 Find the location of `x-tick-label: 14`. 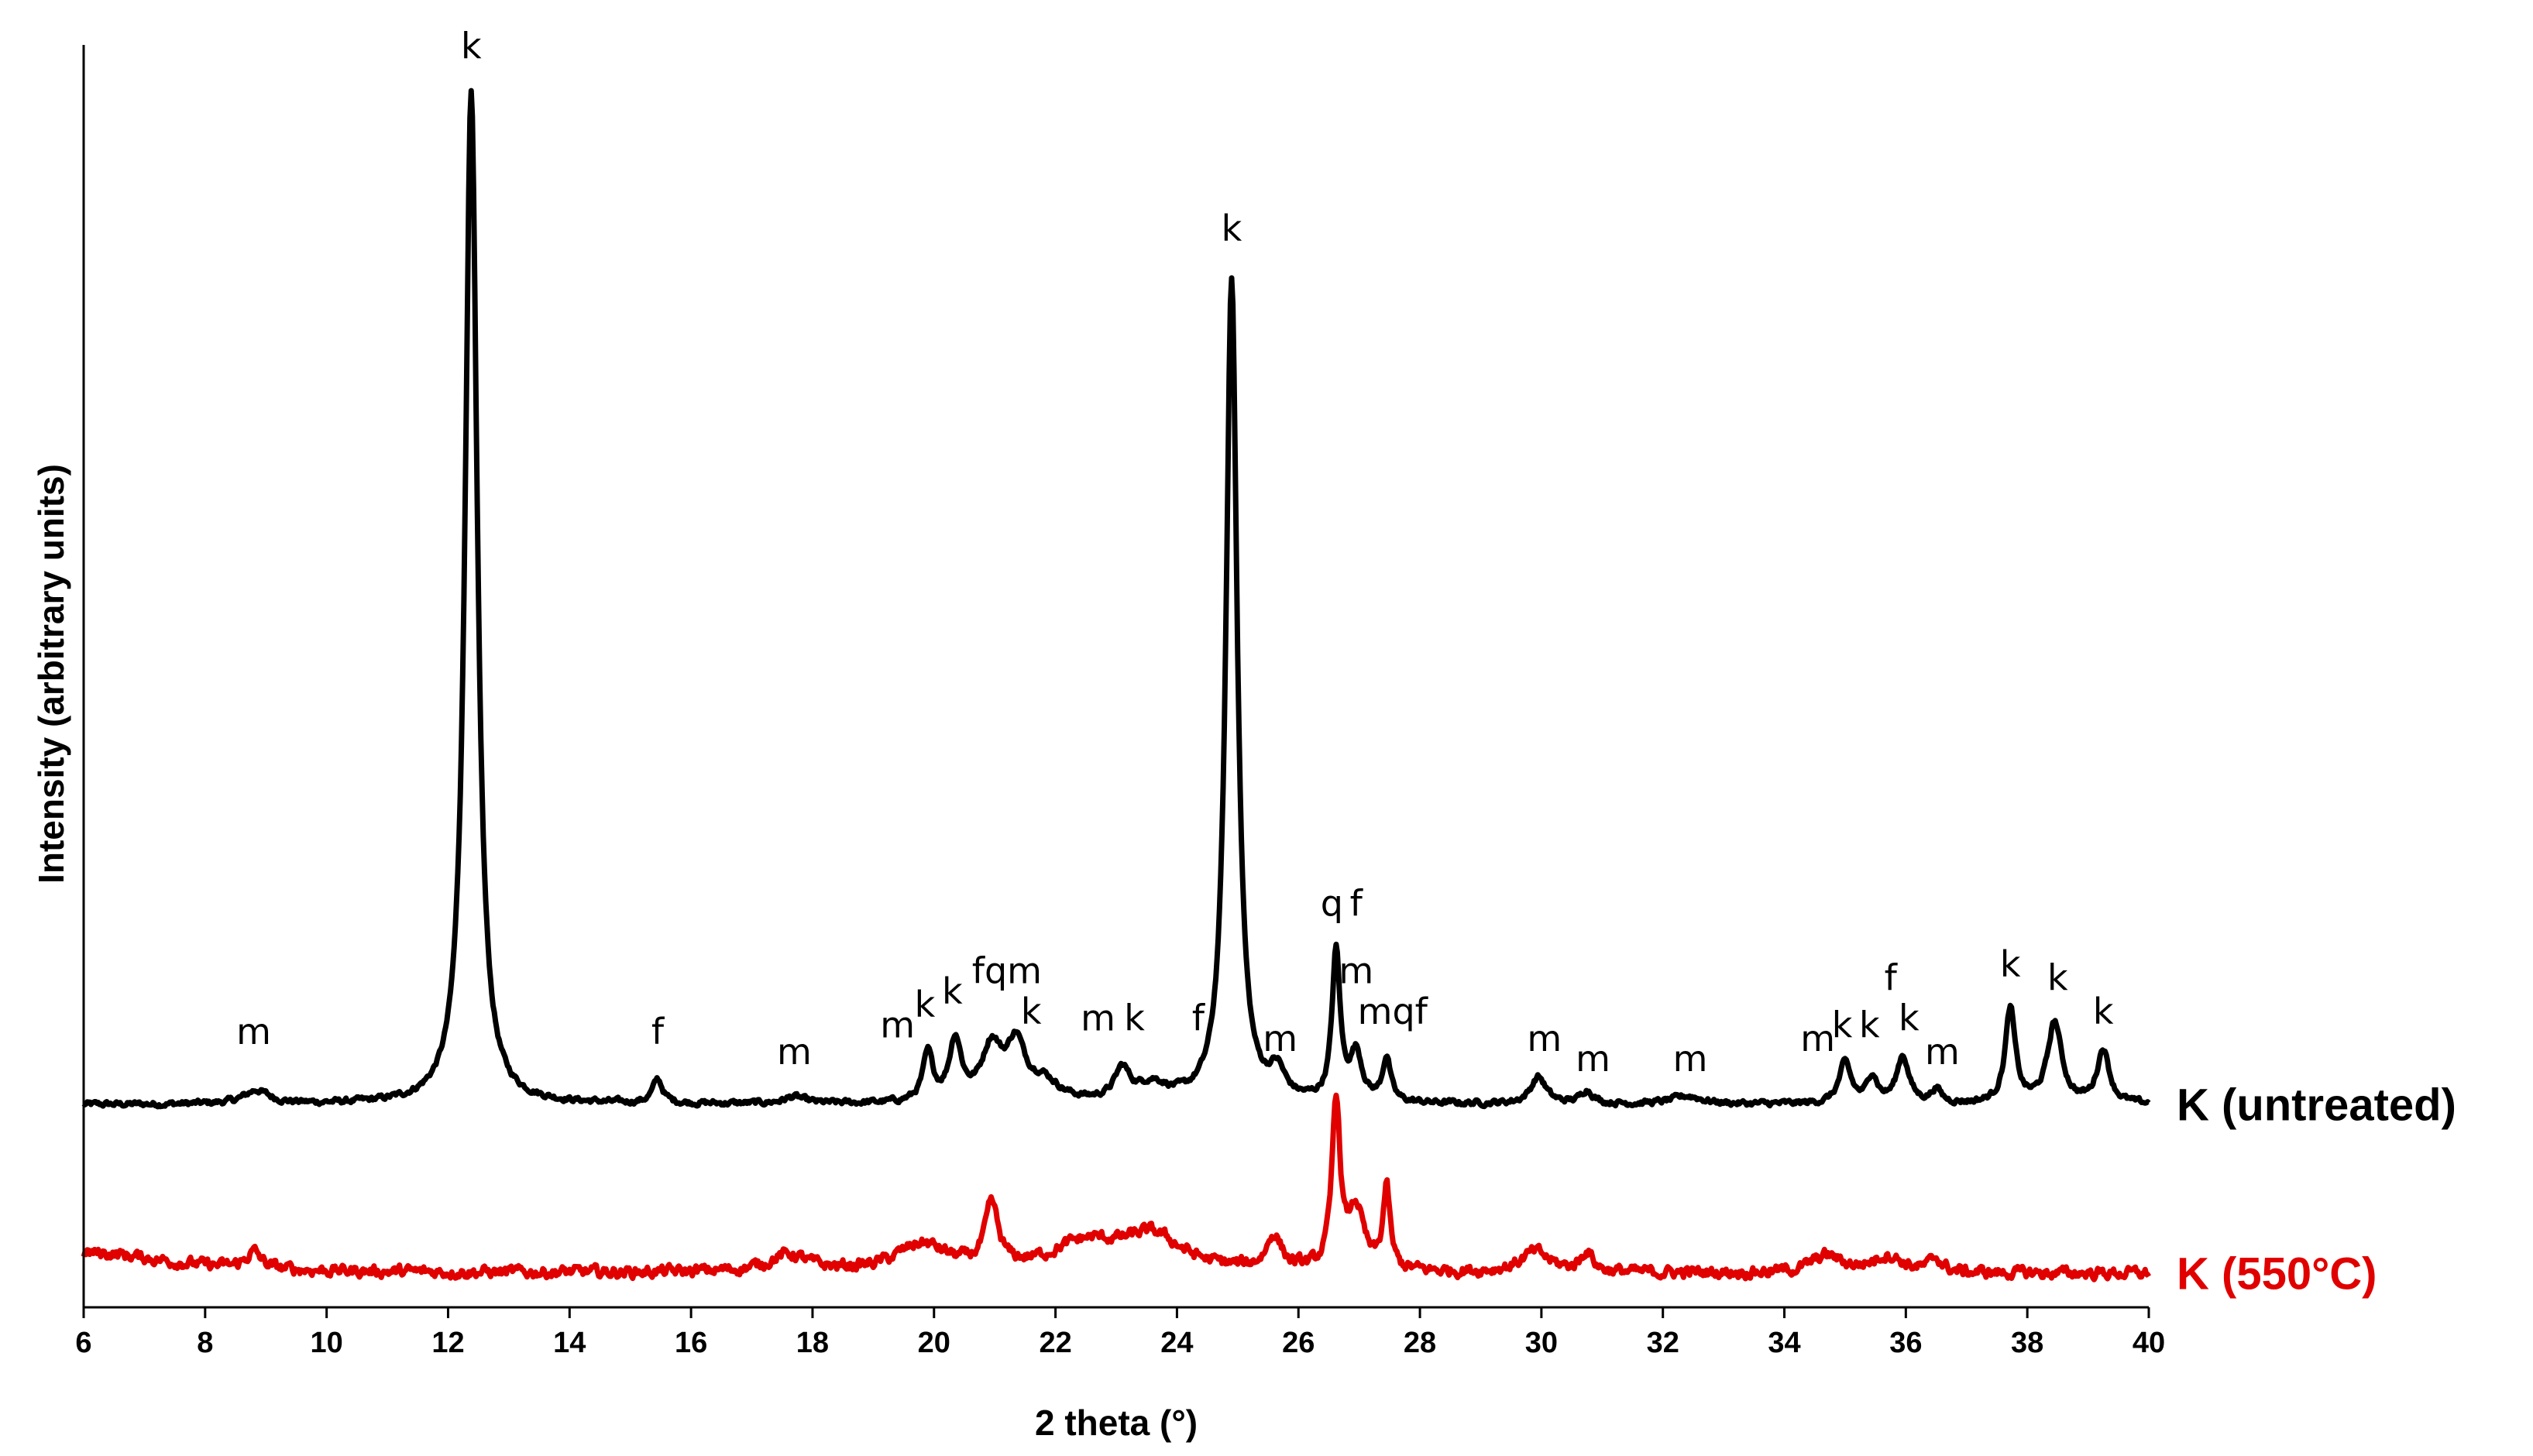

x-tick-label: 14 is located at coordinates (569, 1343).